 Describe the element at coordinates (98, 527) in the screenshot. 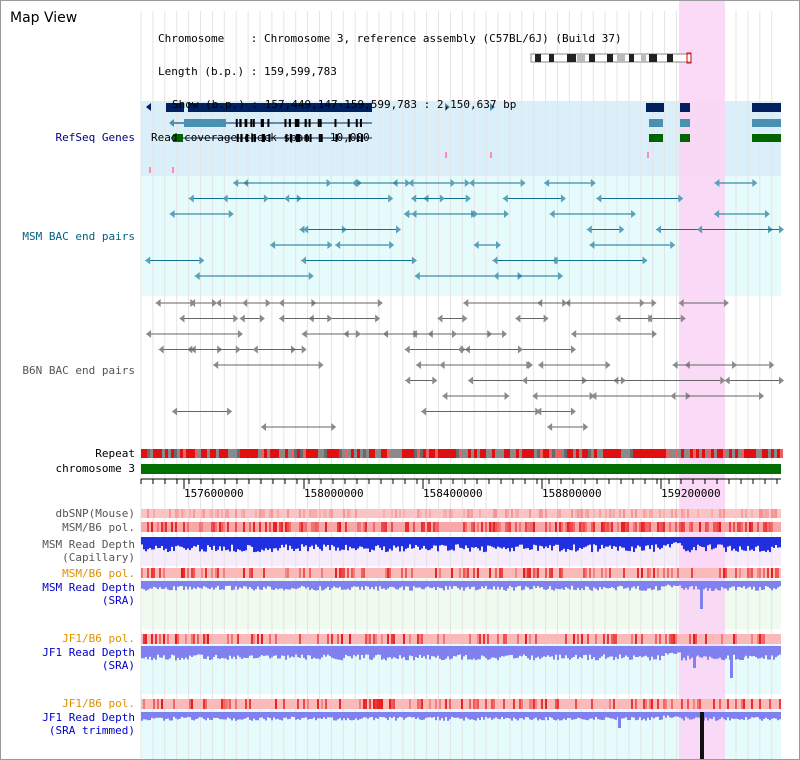

I see `track-label-msm-b6-pol-1: MSM/B6 pol.` at that location.